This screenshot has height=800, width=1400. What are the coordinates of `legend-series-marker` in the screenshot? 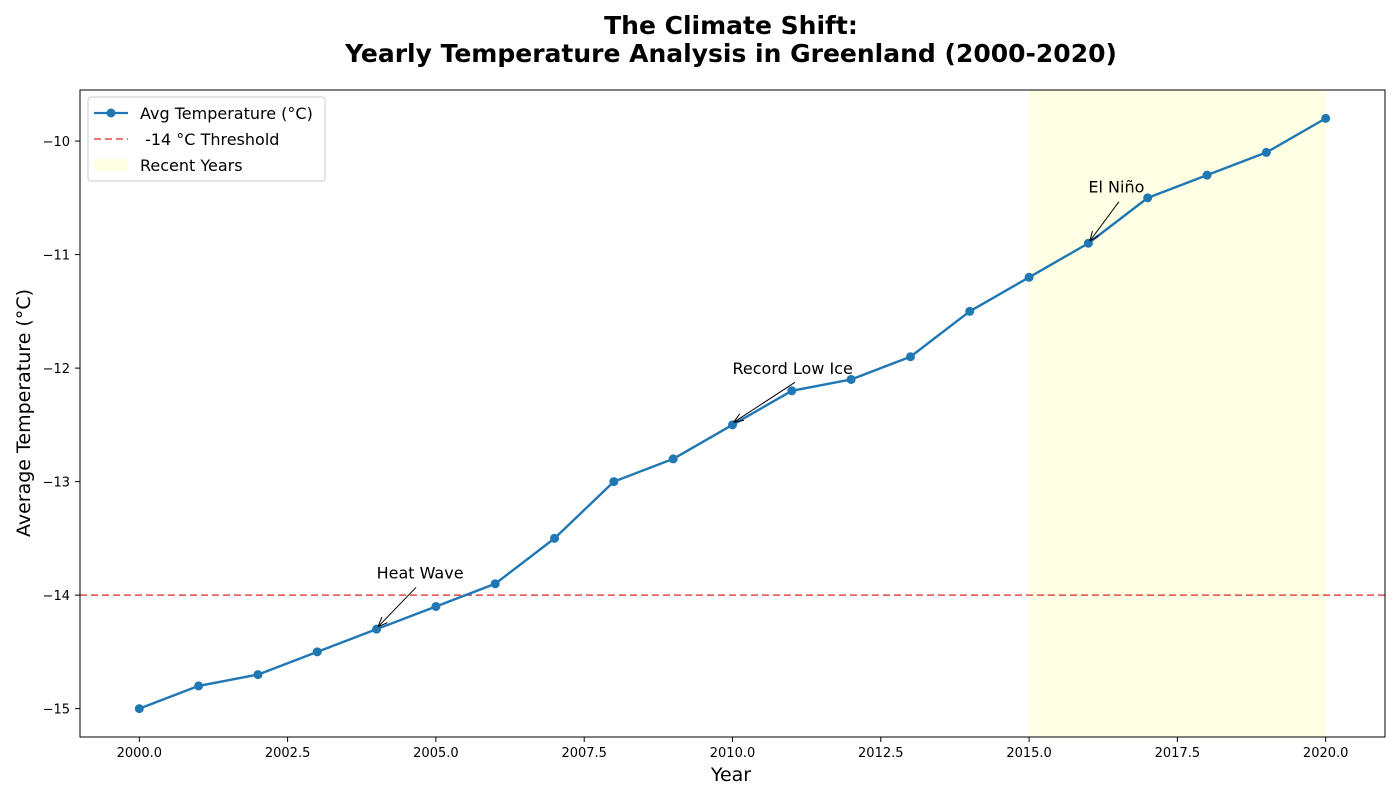 It's located at (111, 113).